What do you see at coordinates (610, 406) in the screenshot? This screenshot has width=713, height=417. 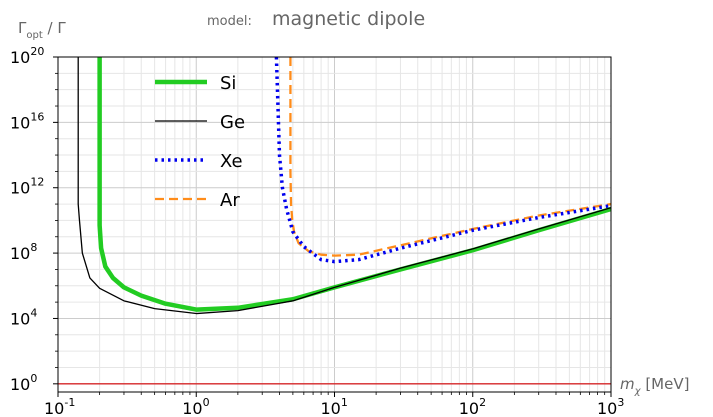 I see `x-tick-label: 10³` at bounding box center [610, 406].